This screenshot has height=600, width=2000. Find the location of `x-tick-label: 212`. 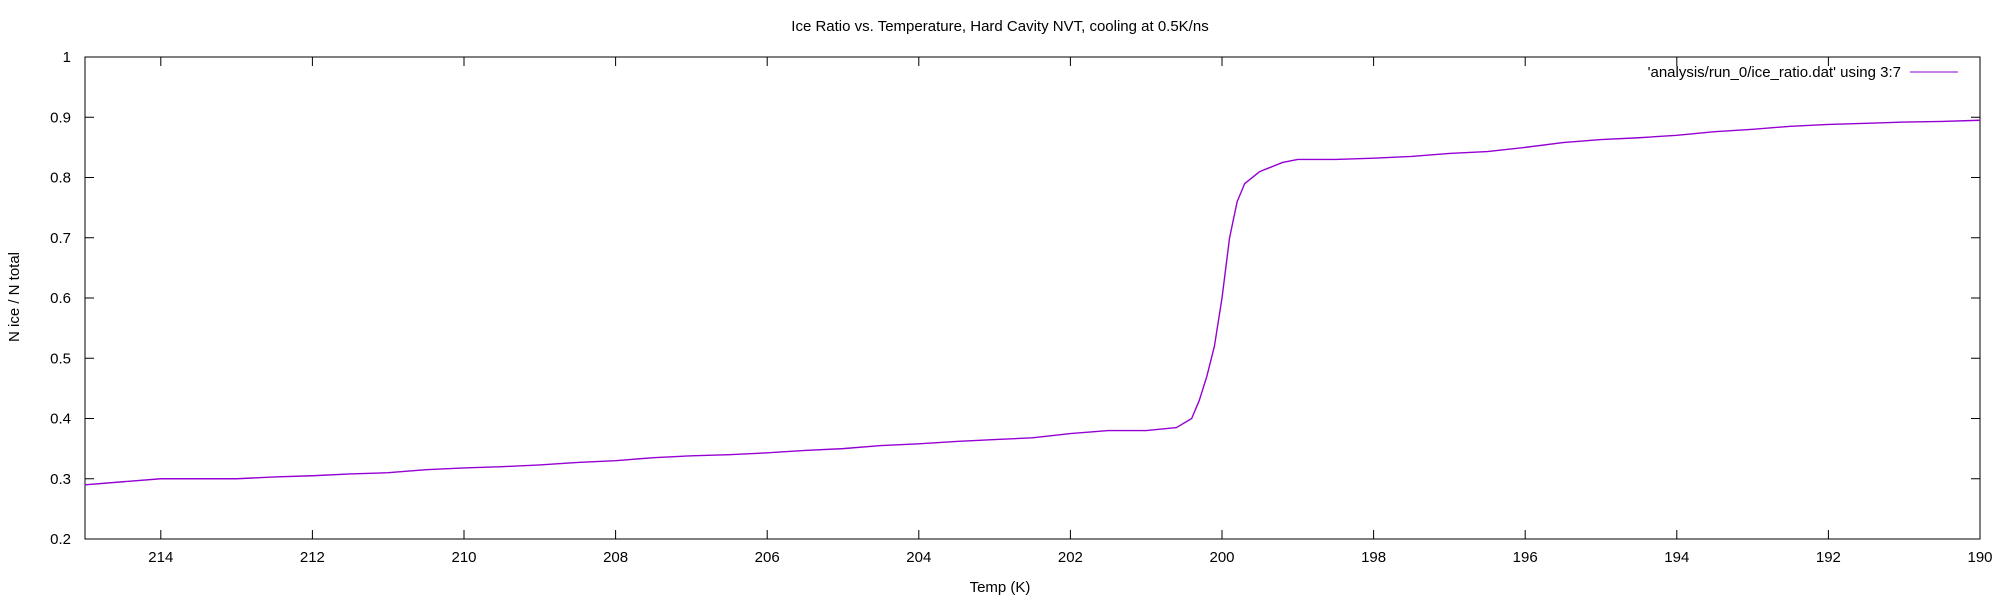

x-tick-label: 212 is located at coordinates (312, 557).